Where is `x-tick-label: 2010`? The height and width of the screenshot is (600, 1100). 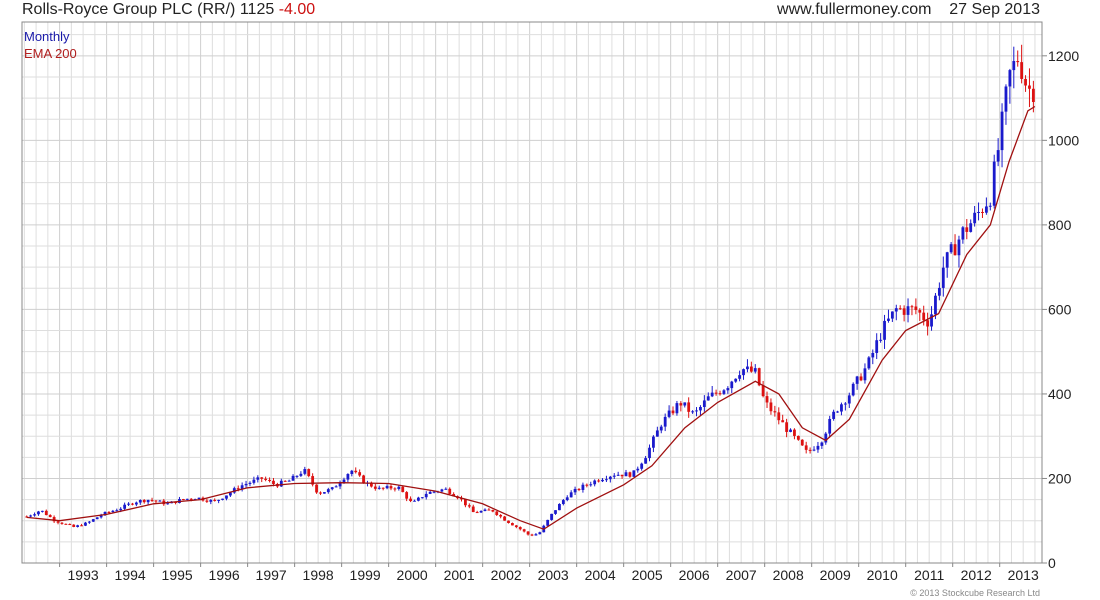 x-tick-label: 2010 is located at coordinates (882, 575).